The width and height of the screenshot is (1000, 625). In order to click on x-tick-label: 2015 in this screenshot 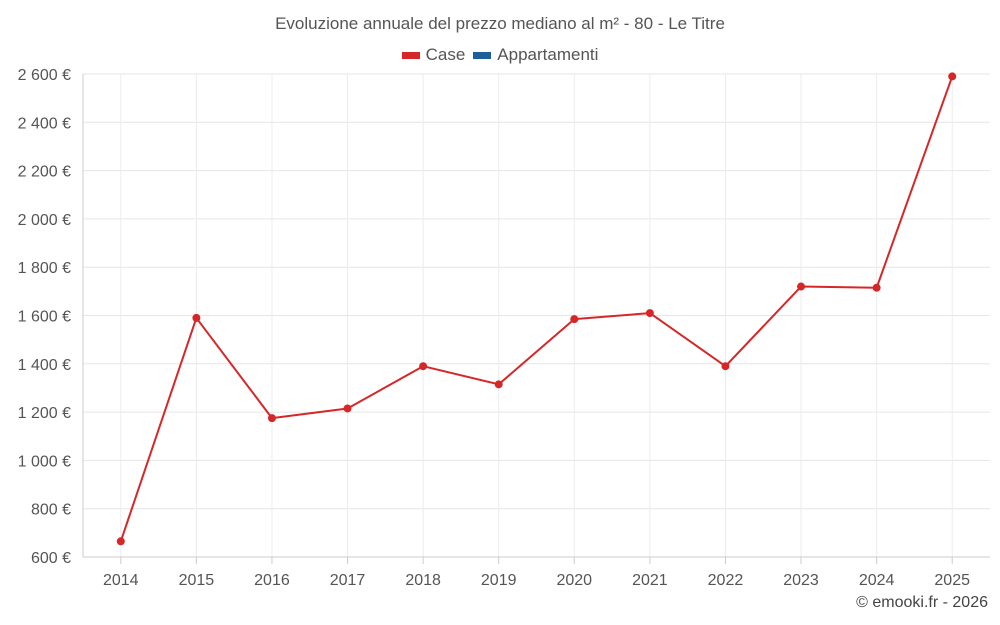, I will do `click(197, 580)`.